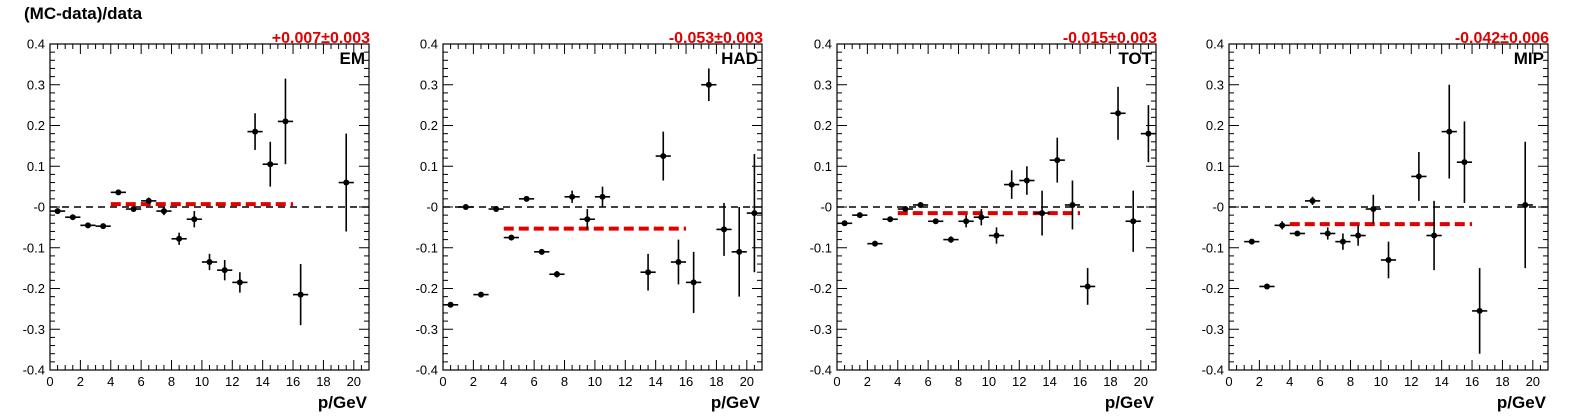  What do you see at coordinates (534, 381) in the screenshot?
I see `x-tick-label: 6` at bounding box center [534, 381].